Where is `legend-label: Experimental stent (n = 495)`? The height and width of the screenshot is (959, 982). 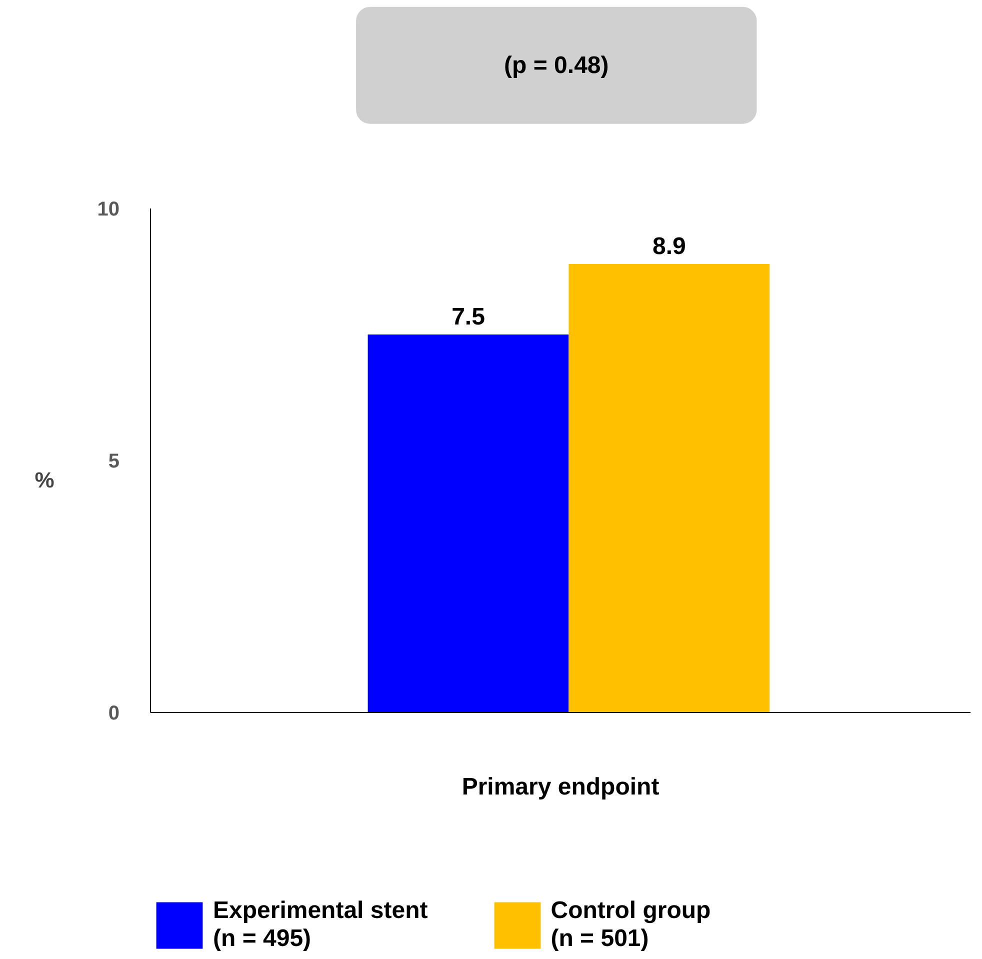 legend-label: Experimental stent (n = 495) is located at coordinates (320, 925).